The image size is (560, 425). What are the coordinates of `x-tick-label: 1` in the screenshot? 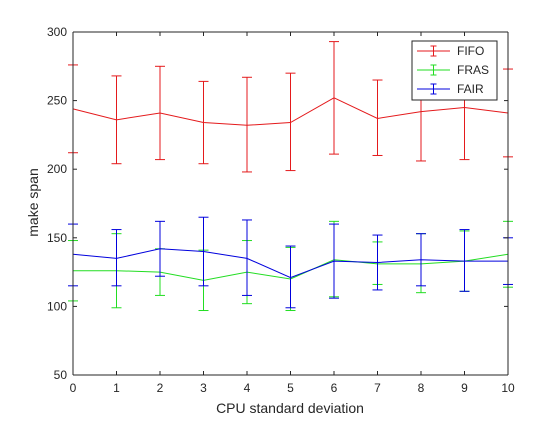 It's located at (116, 388).